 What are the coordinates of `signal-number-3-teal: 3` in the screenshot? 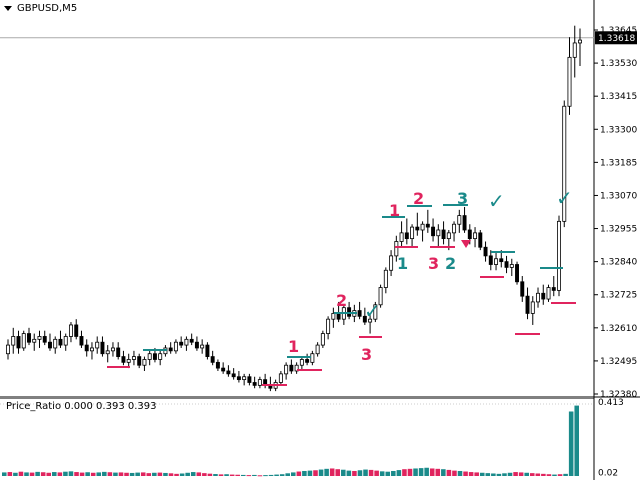 It's located at (462, 198).